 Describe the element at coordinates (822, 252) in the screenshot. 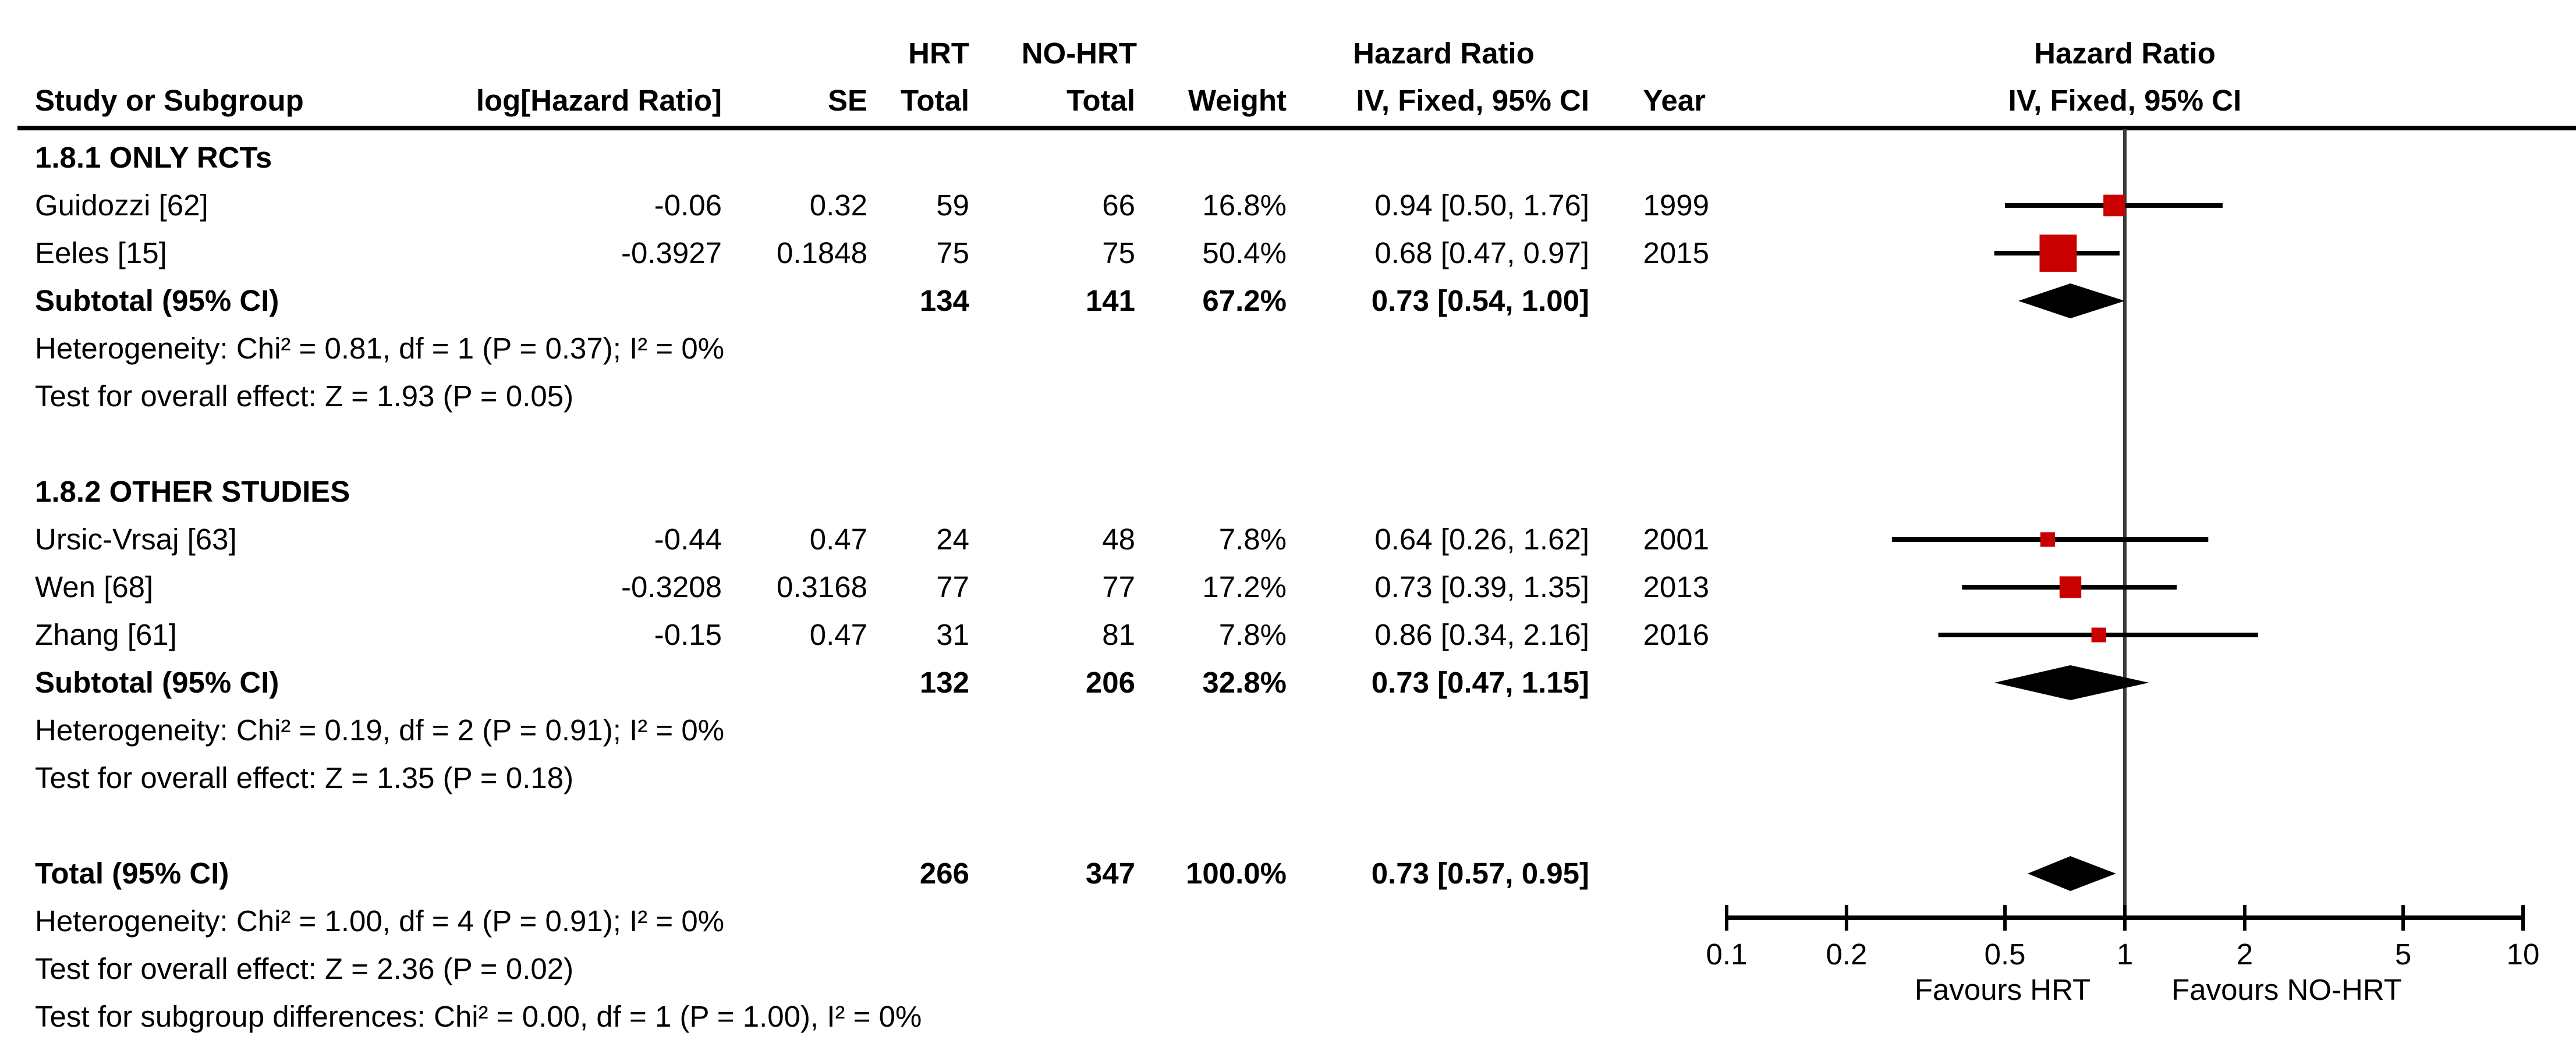

I see `se-value: 0.1848` at that location.